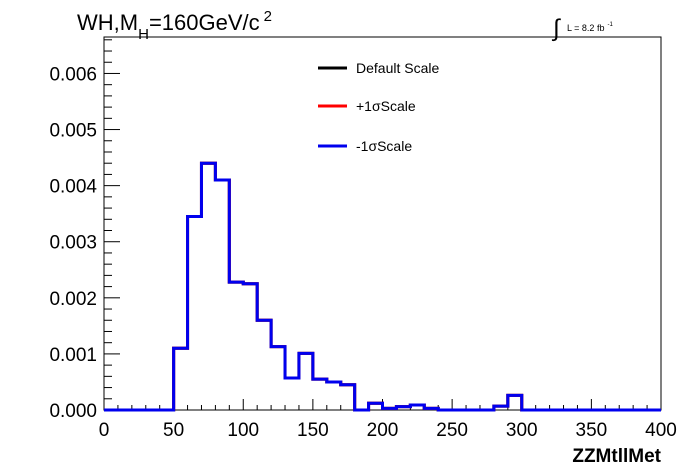  Describe the element at coordinates (73, 243) in the screenshot. I see `y-tick-label: 0.003` at that location.